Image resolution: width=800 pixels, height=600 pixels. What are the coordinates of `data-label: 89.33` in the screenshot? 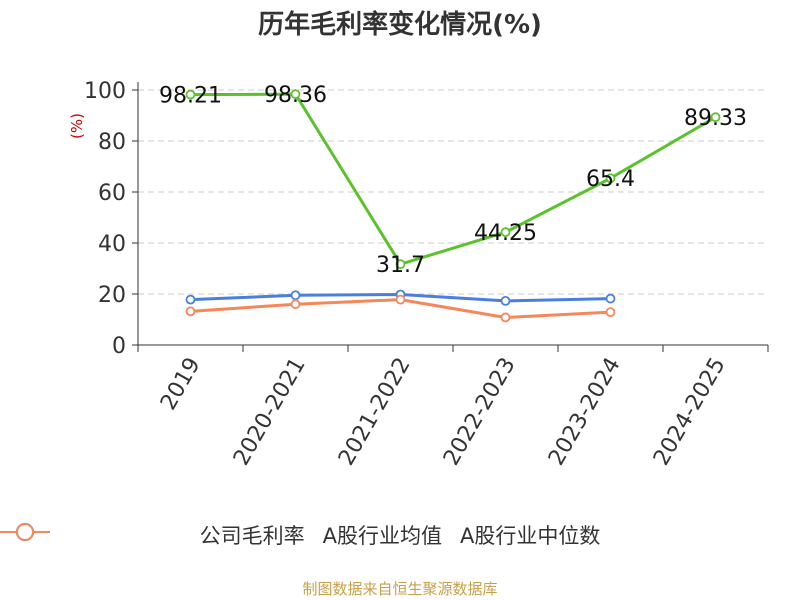 It's located at (715, 118).